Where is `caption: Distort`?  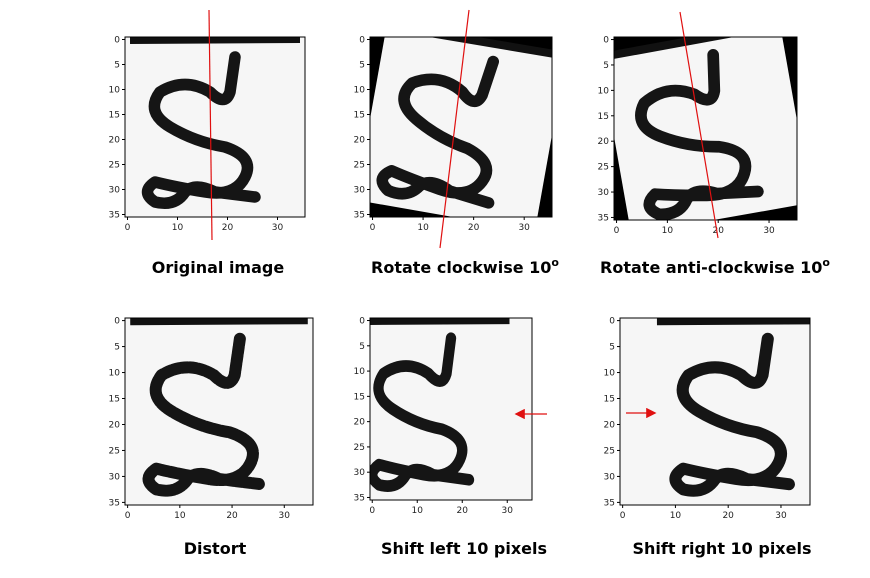 caption: Distort is located at coordinates (215, 548).